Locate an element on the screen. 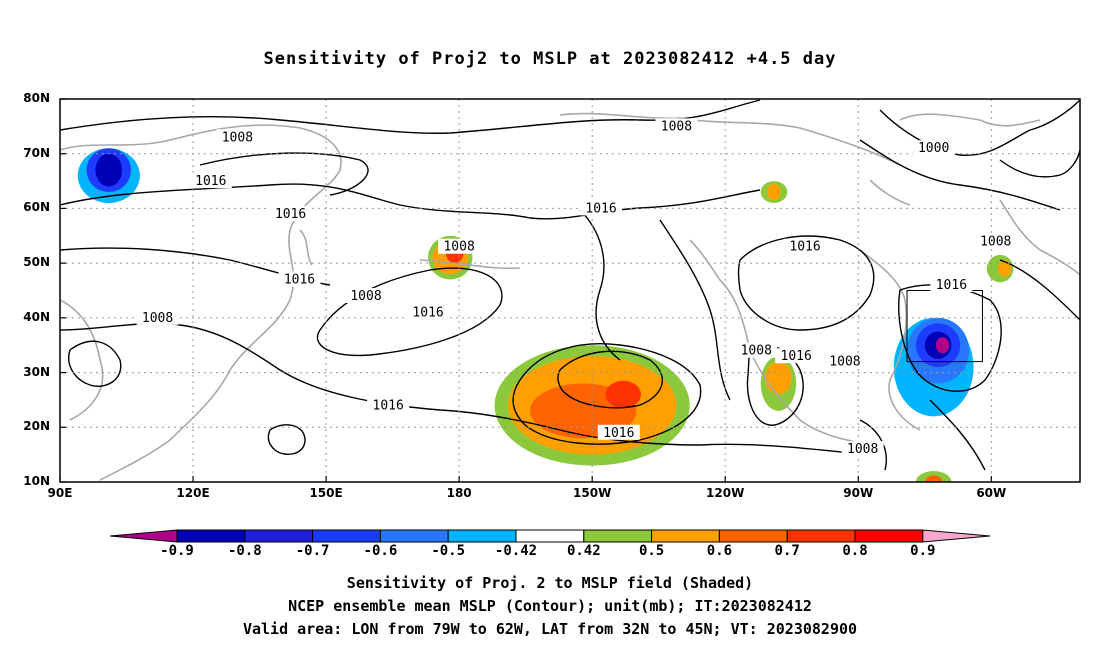 The width and height of the screenshot is (1100, 650). contour-label-3: 1016 is located at coordinates (210, 181).